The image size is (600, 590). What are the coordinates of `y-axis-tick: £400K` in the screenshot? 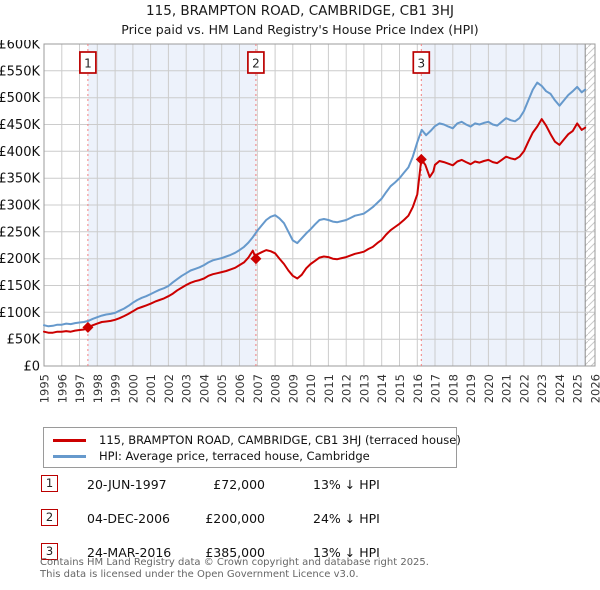 It's located at (20, 152).